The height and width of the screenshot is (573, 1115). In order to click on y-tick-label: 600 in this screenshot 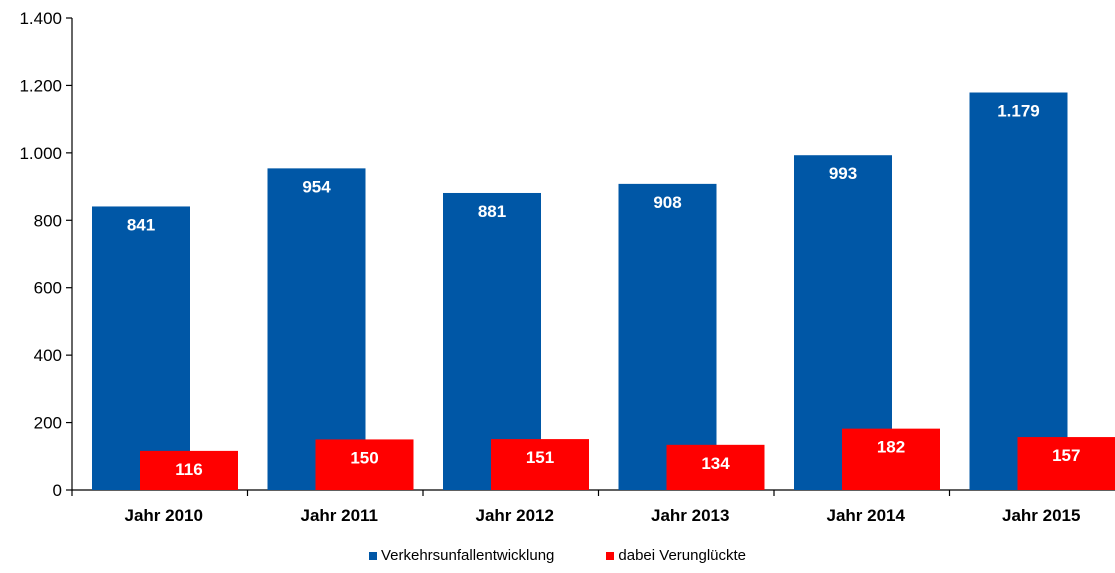, I will do `click(48, 288)`.